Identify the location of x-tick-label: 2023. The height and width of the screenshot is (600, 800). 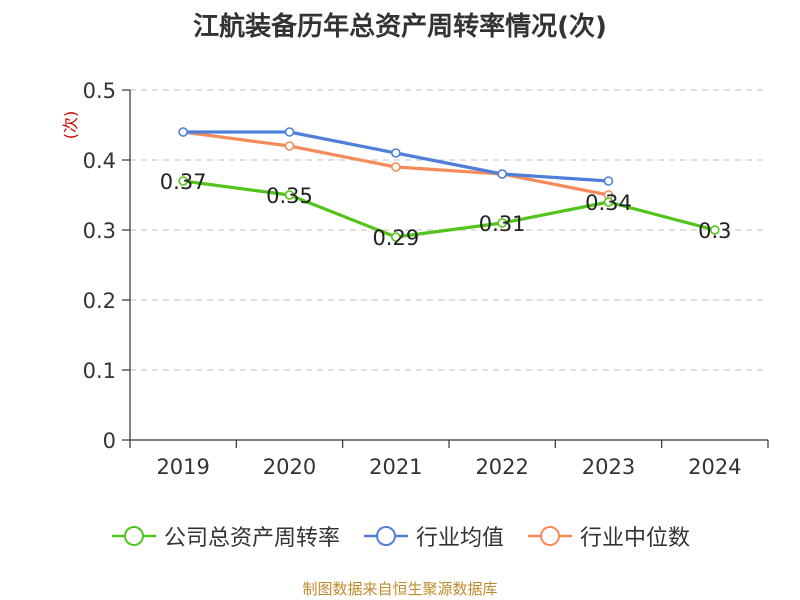
(608, 467).